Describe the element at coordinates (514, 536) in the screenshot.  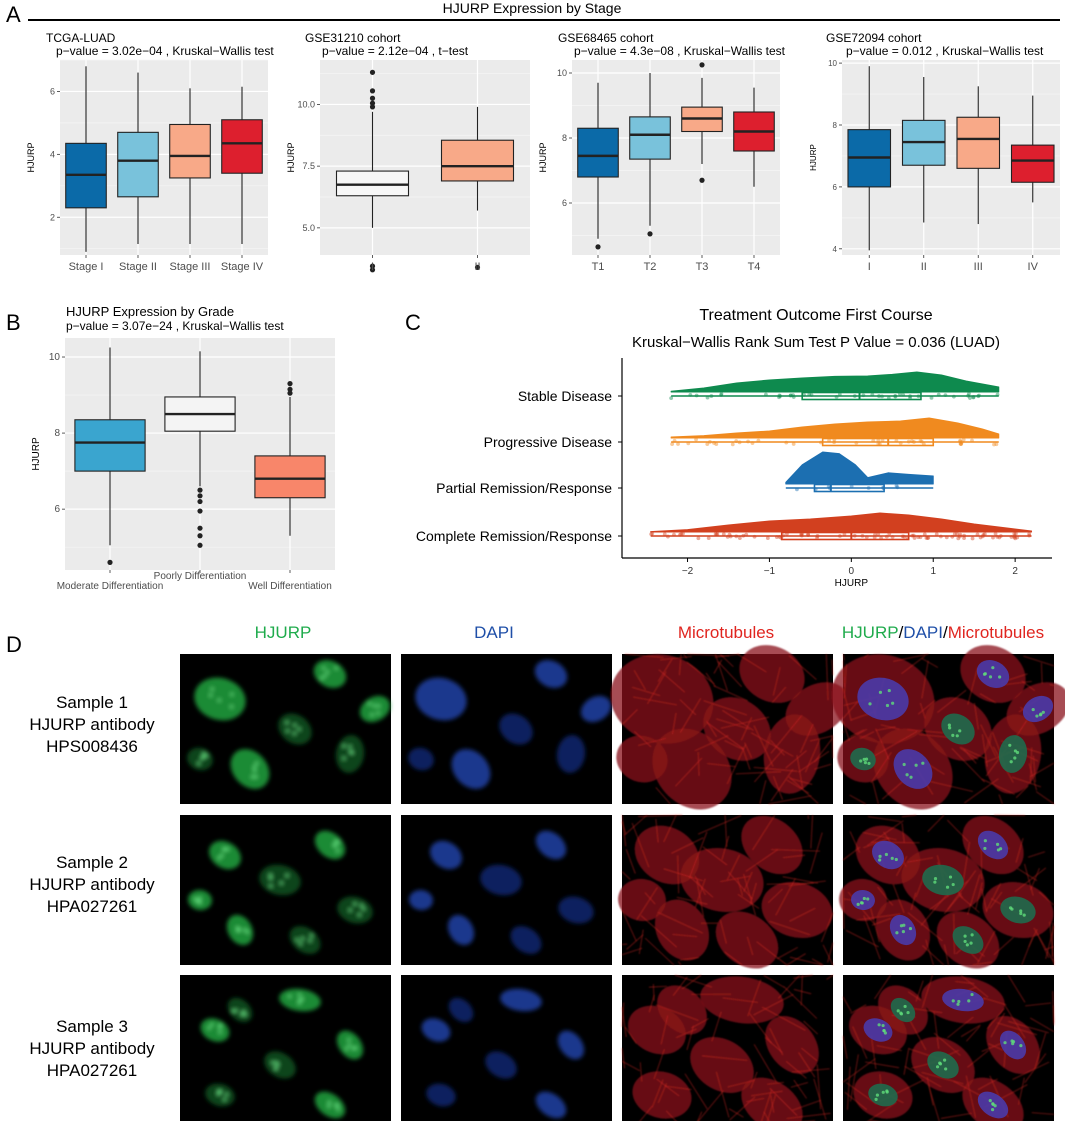
I see `group-label: Complete Remission/Response` at that location.